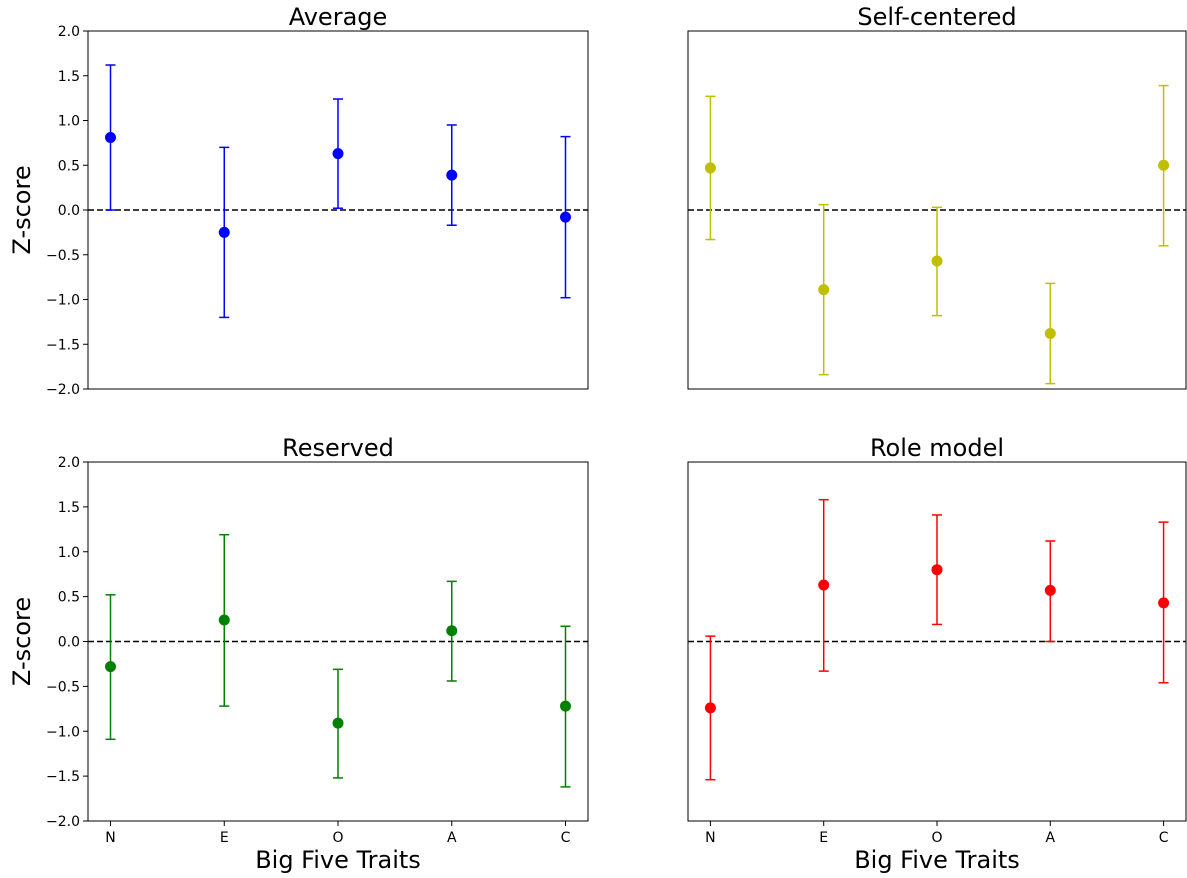 The width and height of the screenshot is (1187, 878). Describe the element at coordinates (937, 448) in the screenshot. I see `panel-title: Role model` at that location.